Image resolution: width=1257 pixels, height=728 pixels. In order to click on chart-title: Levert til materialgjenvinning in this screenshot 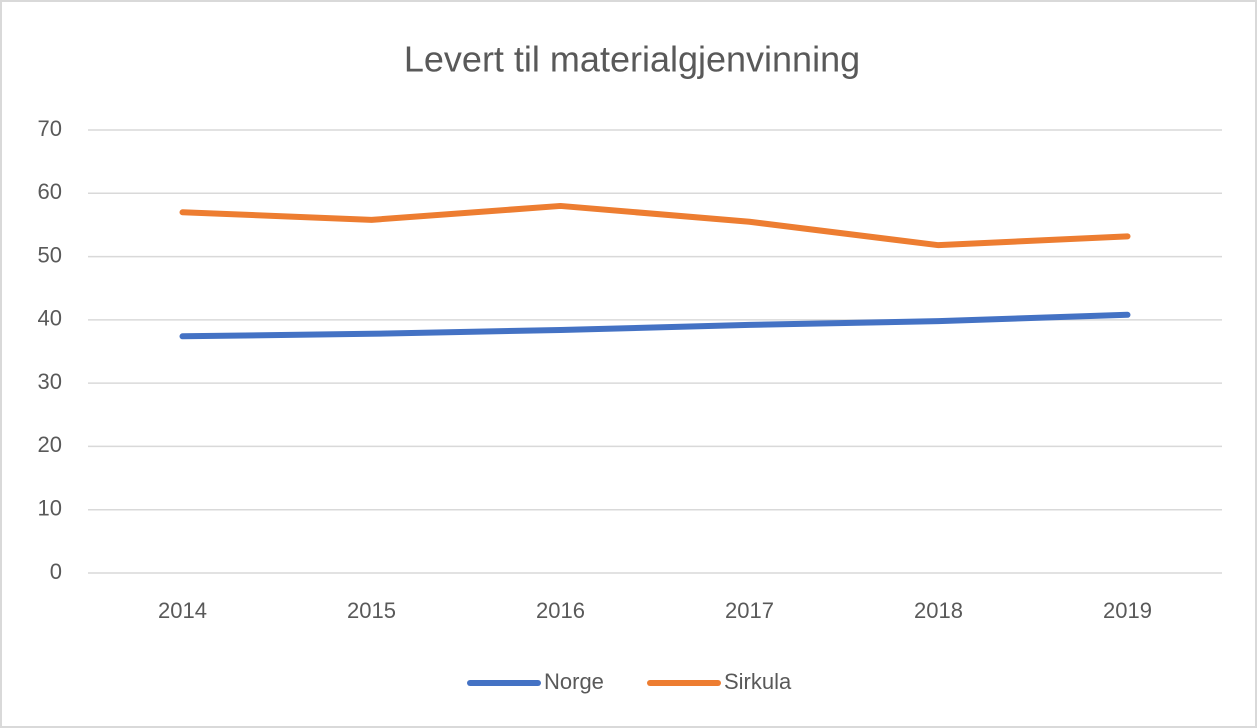, I will do `click(632, 59)`.